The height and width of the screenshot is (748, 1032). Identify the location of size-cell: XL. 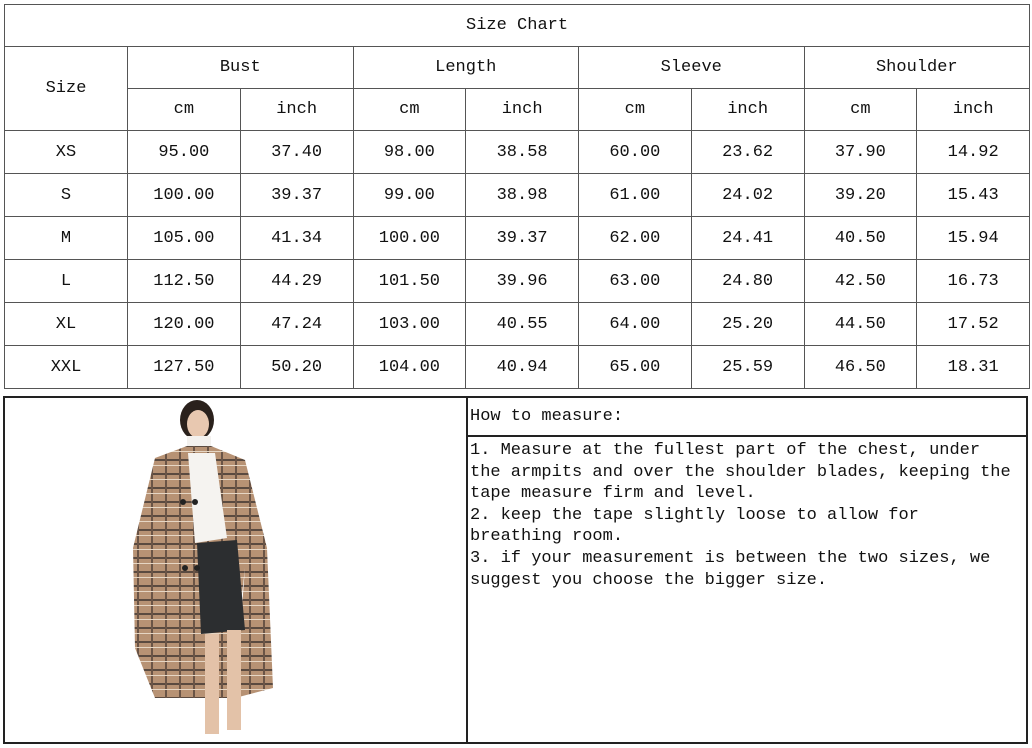
(66, 324).